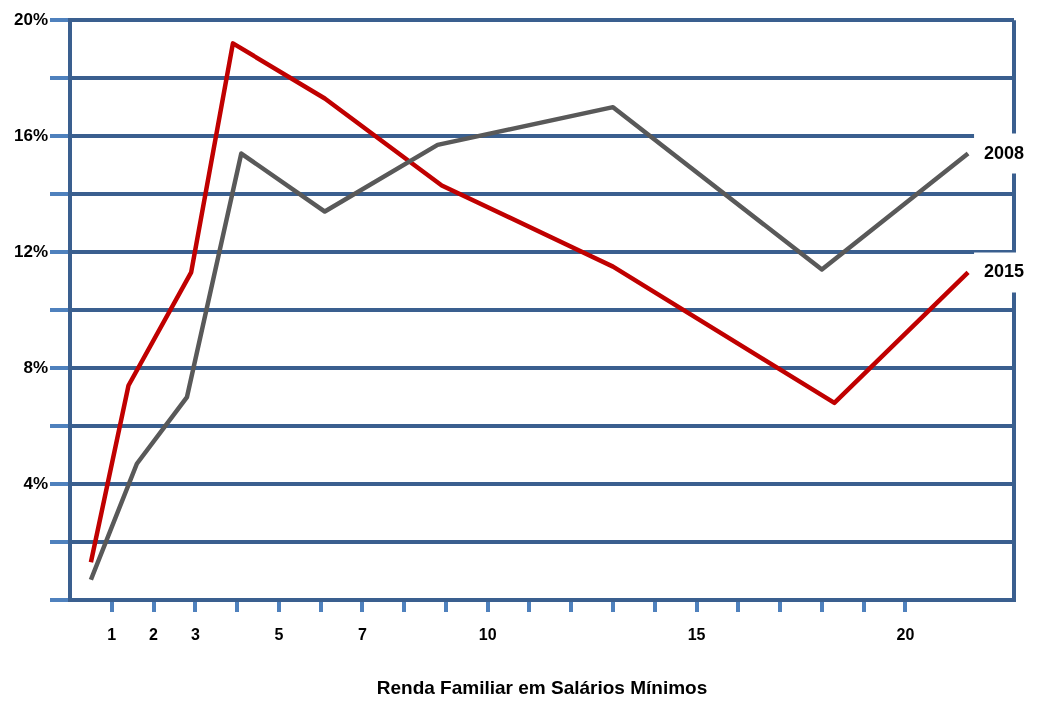 This screenshot has width=1054, height=713. Describe the element at coordinates (542, 687) in the screenshot. I see `x-axis-title: Renda Familiar em Salários Mínimos` at that location.